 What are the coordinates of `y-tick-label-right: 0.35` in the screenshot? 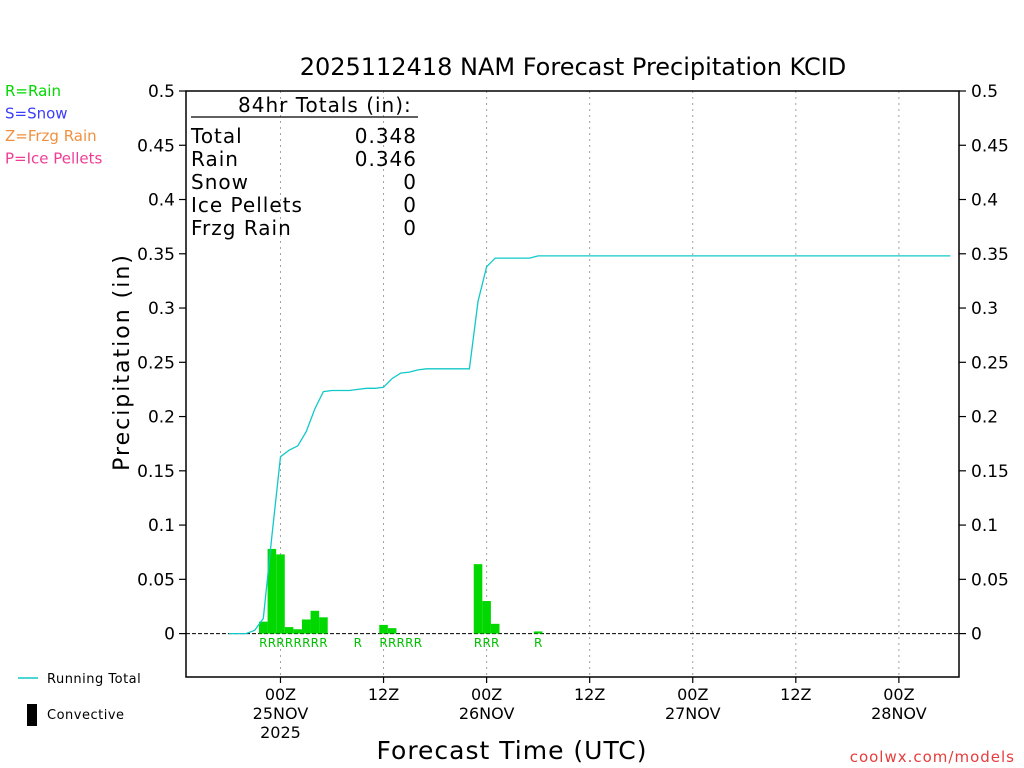 It's located at (990, 255).